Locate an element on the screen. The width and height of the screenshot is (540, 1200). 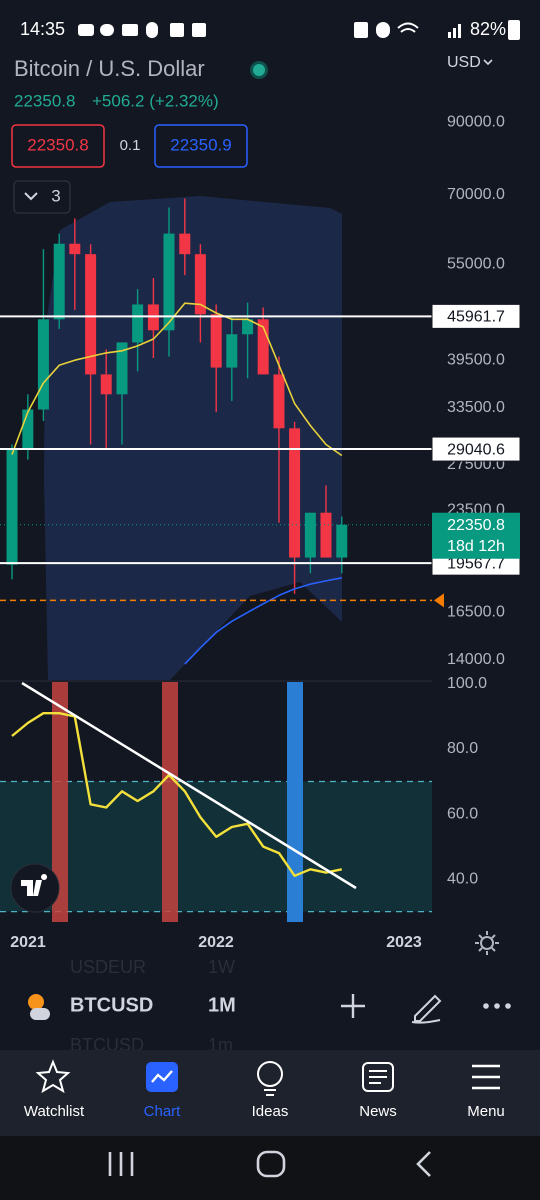
toolbar-symbol: BTCUSD is located at coordinates (111, 1005).